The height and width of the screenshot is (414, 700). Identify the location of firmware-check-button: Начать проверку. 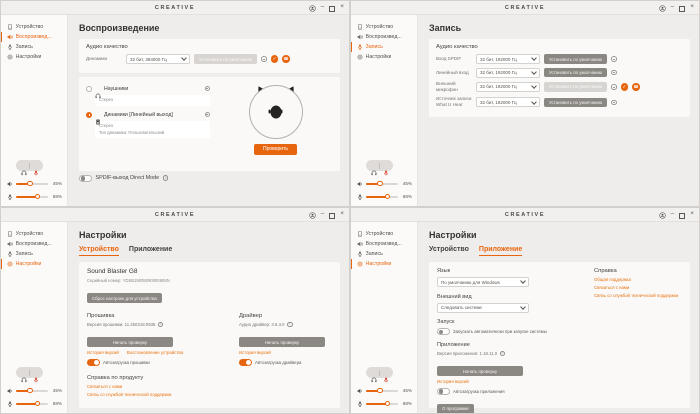
(130, 342).